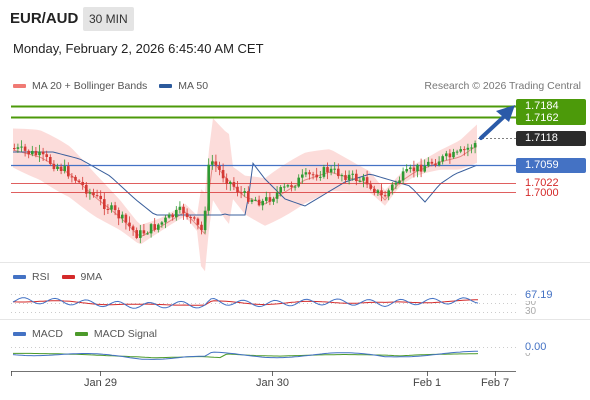 The image size is (590, 400). I want to click on legend-label-rsi: RSI, so click(41, 277).